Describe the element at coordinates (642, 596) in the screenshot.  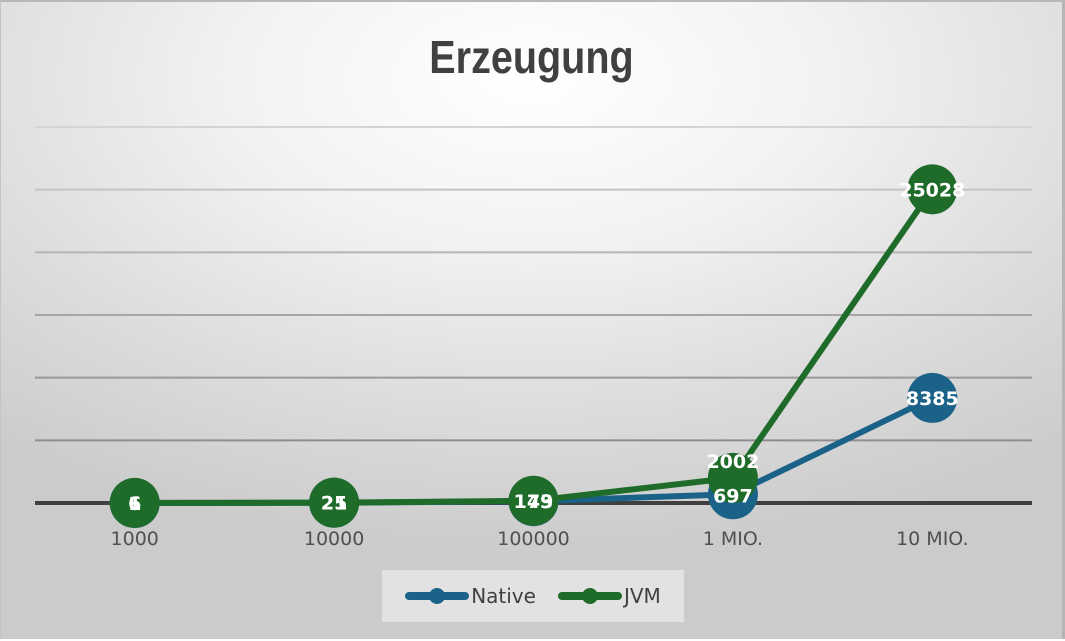
I see `legend-label: JVM` at that location.